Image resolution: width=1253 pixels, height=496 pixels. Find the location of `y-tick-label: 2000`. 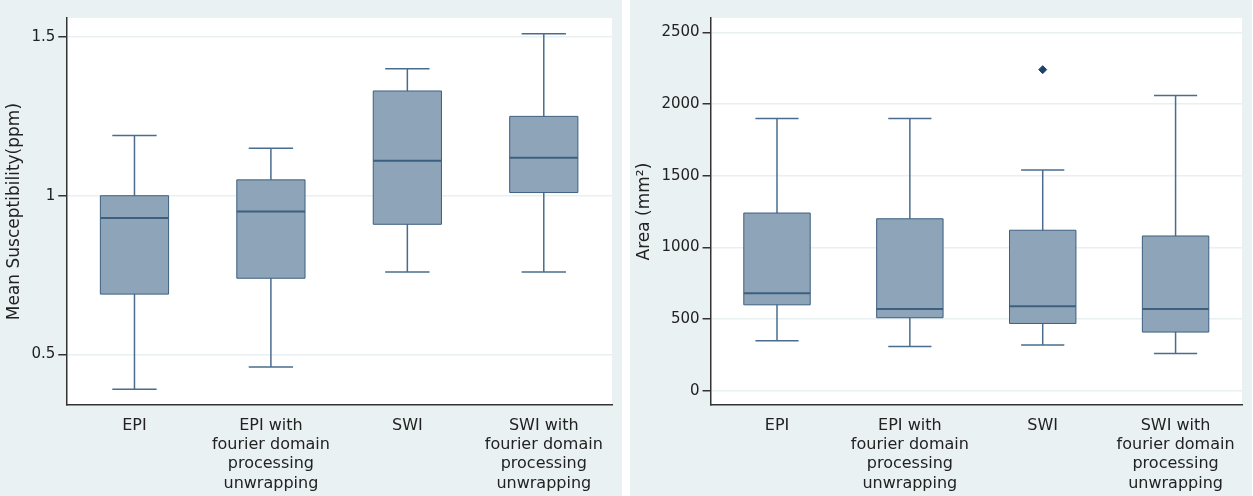

y-tick-label: 2000 is located at coordinates (680, 102).